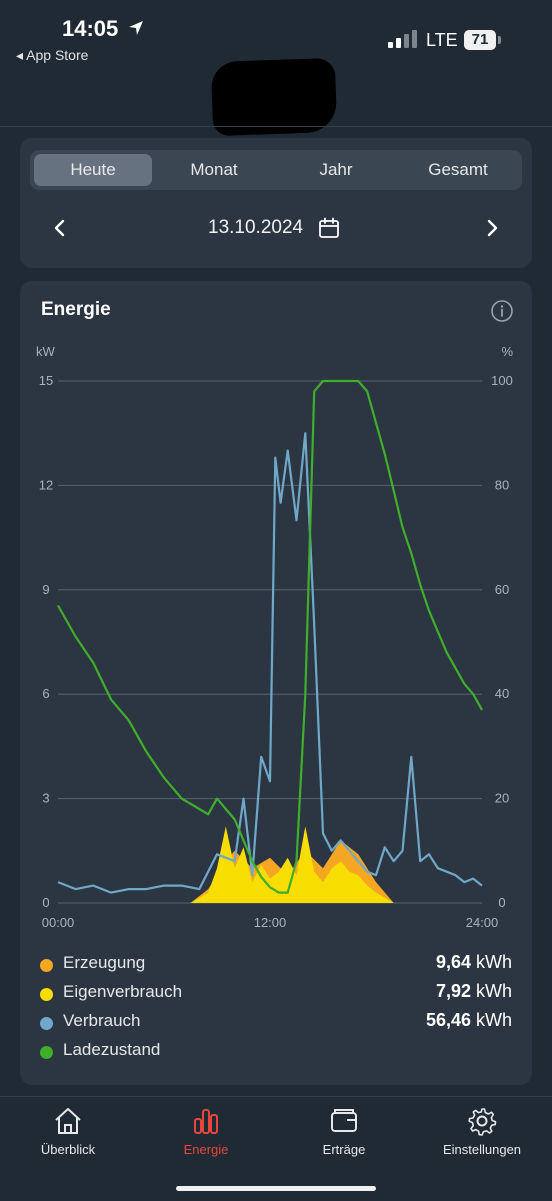 This screenshot has width=552, height=1201. Describe the element at coordinates (402, 39) in the screenshot. I see `cellular-signal-icon` at that location.